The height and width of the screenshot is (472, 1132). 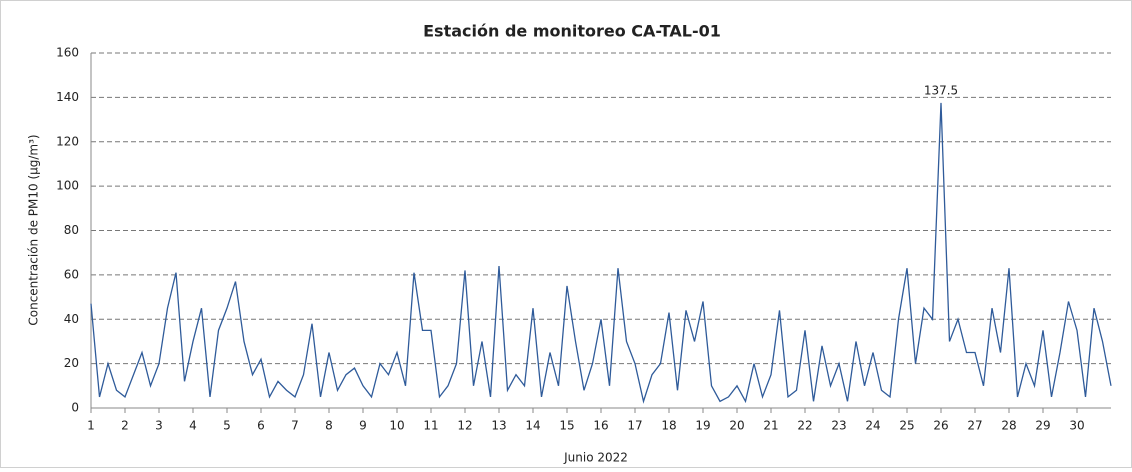 I want to click on x-tick-label: 11, so click(x=430, y=426).